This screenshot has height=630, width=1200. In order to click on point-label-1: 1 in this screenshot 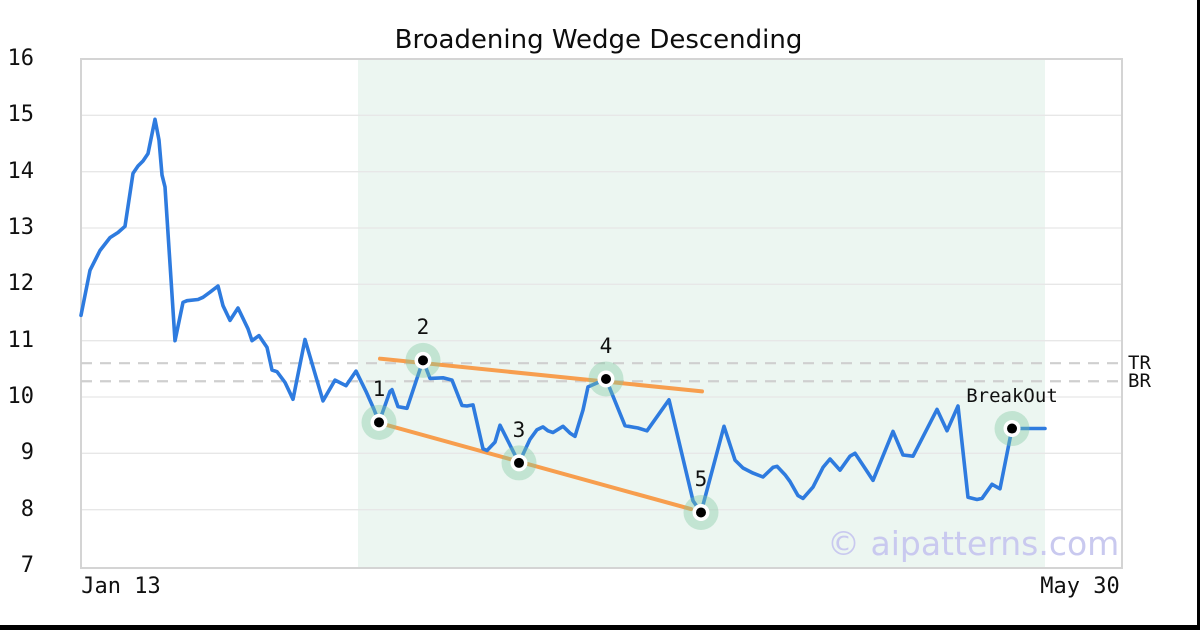, I will do `click(379, 389)`.